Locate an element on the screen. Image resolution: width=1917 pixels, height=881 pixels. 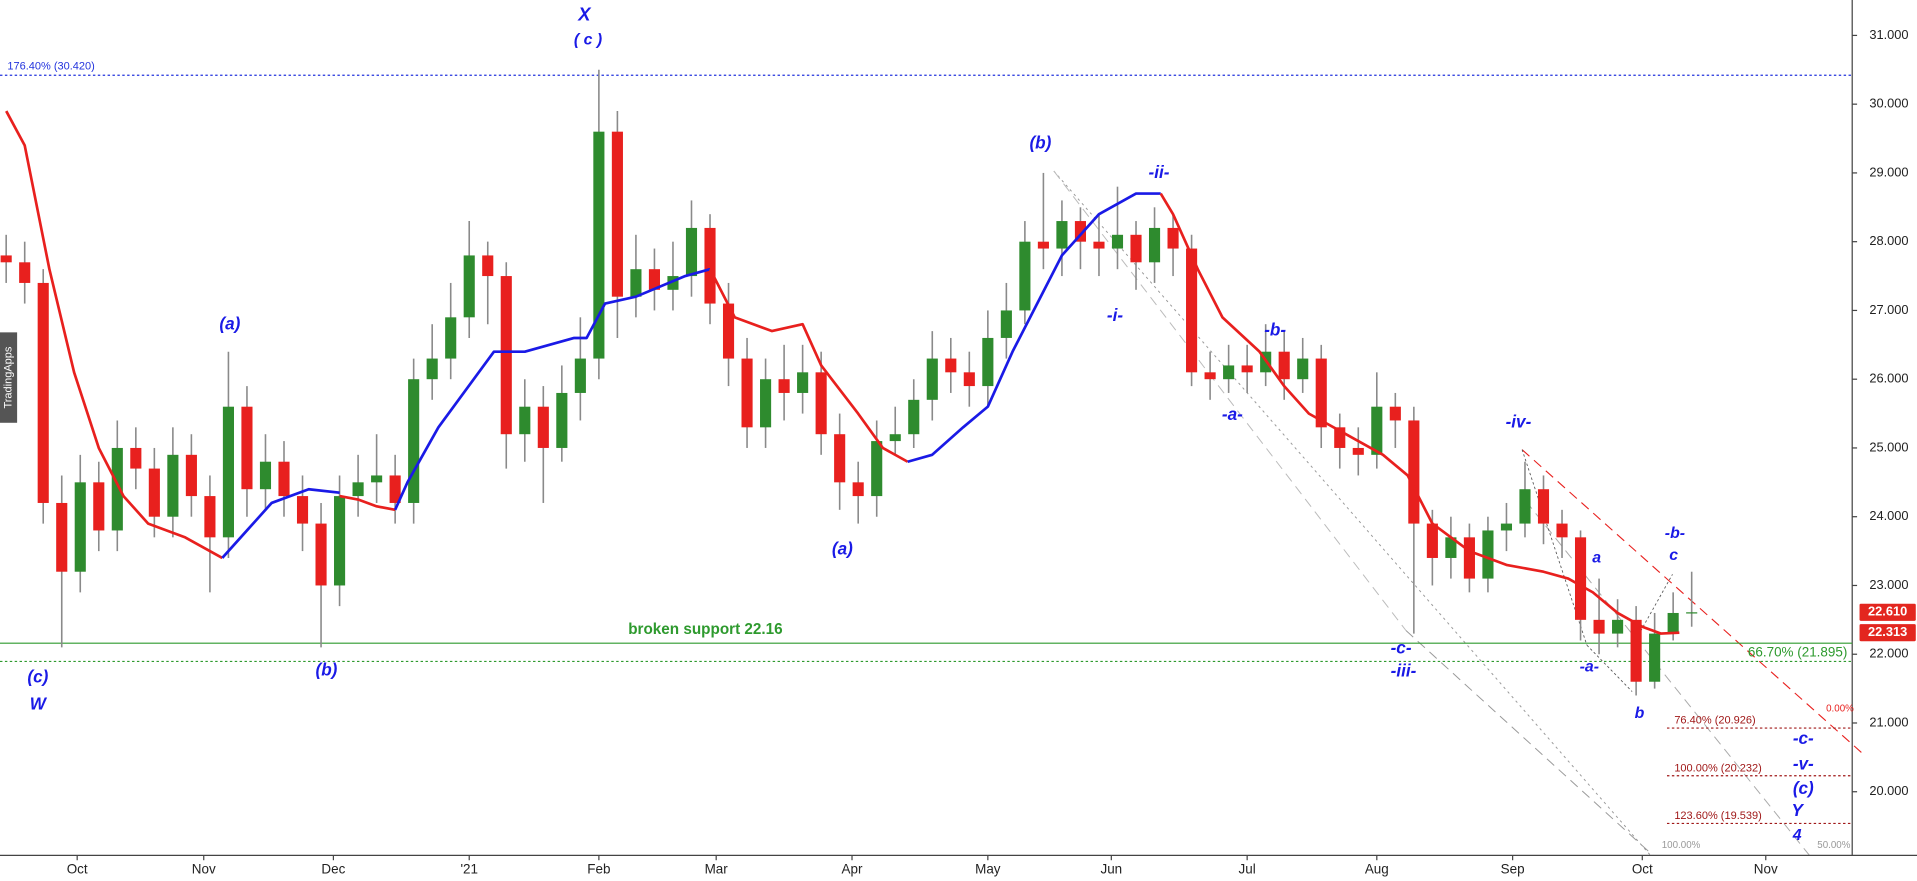
x-tick-label: Jul is located at coordinates (1247, 869).